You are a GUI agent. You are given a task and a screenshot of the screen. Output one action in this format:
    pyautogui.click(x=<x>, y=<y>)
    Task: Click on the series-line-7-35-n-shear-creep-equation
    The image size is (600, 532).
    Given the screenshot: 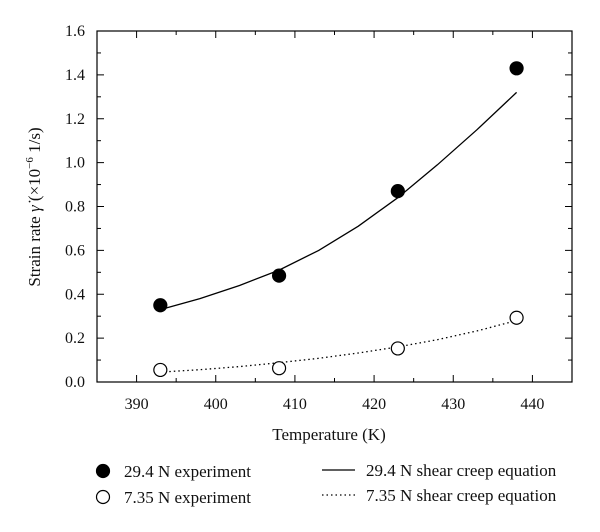 What is the action you would take?
    pyautogui.click(x=338, y=346)
    